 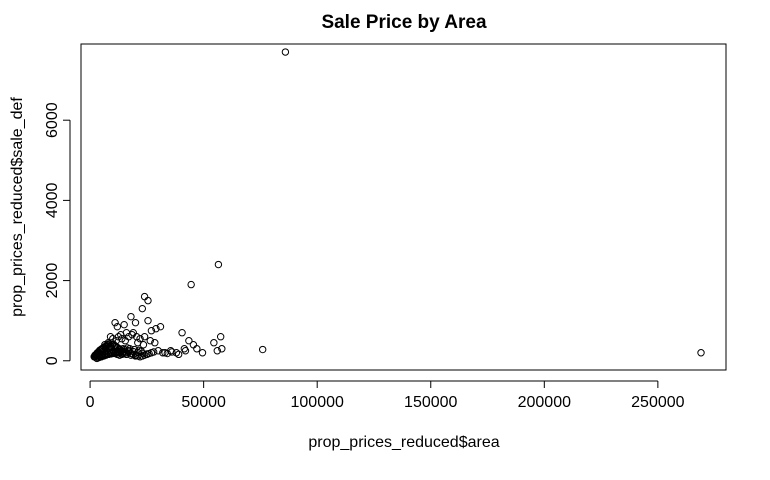 What do you see at coordinates (317, 402) in the screenshot?
I see `x-tick-label: 100000` at bounding box center [317, 402].